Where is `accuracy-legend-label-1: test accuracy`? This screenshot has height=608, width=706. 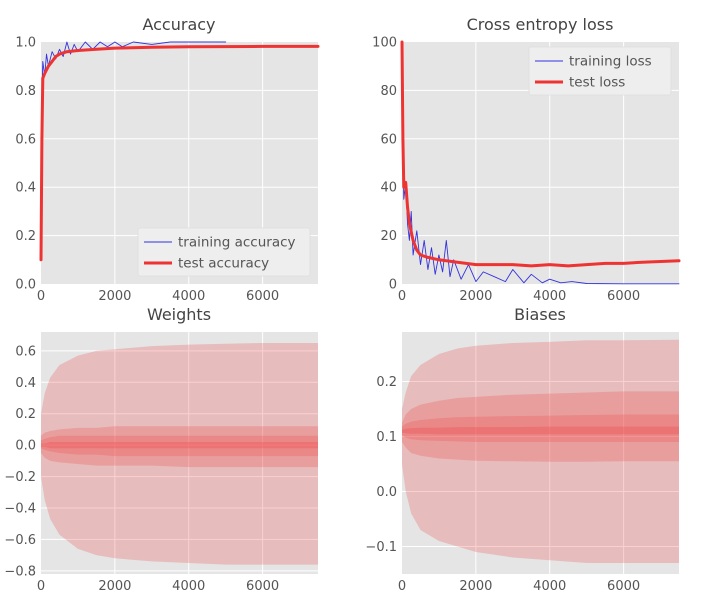
accuracy-legend-label-1: test accuracy is located at coordinates (223, 264).